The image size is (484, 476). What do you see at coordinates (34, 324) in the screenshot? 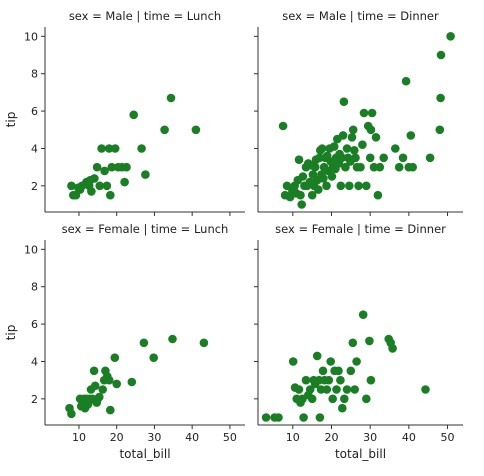
I see `y-tick-label: 6` at bounding box center [34, 324].